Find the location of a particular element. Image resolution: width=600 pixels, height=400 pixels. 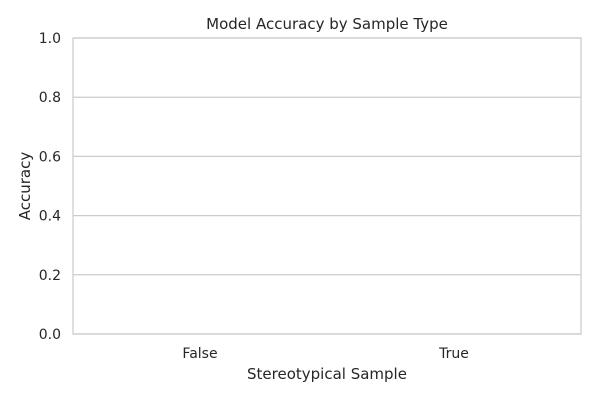

y-tick-label: 0.6 is located at coordinates (50, 157).